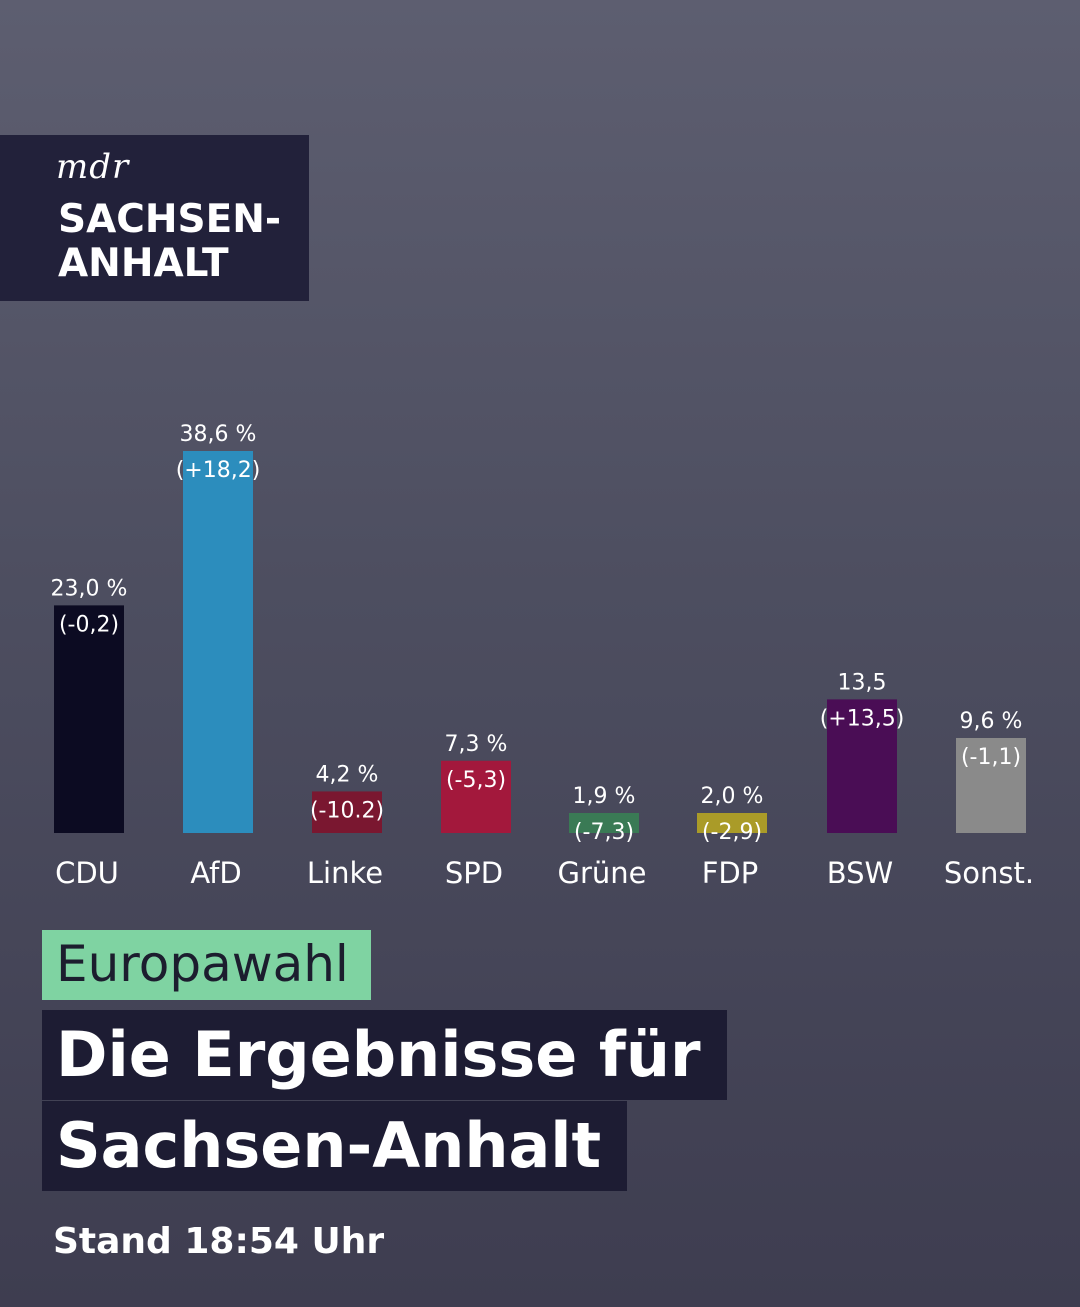 Image resolution: width=1080 pixels, height=1307 pixels. Describe the element at coordinates (89, 624) in the screenshot. I see `change-label-cdu: (-0,2)` at that location.